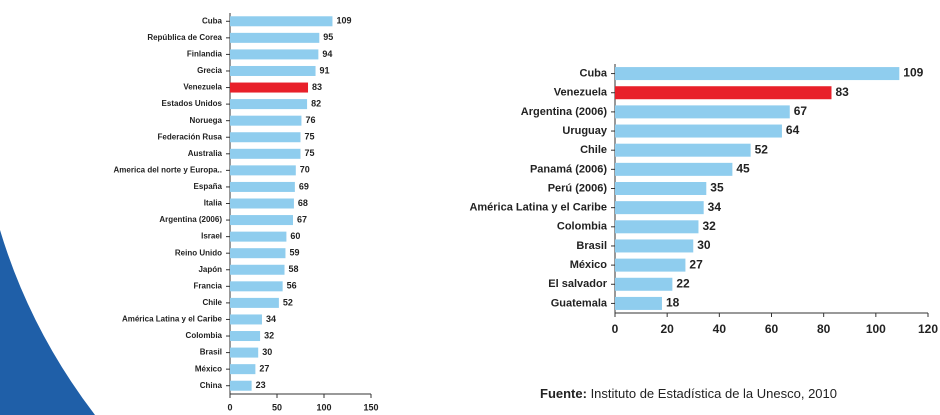 Image resolution: width=940 pixels, height=415 pixels. What do you see at coordinates (717, 188) in the screenshot?
I see `value-label: 35` at bounding box center [717, 188].